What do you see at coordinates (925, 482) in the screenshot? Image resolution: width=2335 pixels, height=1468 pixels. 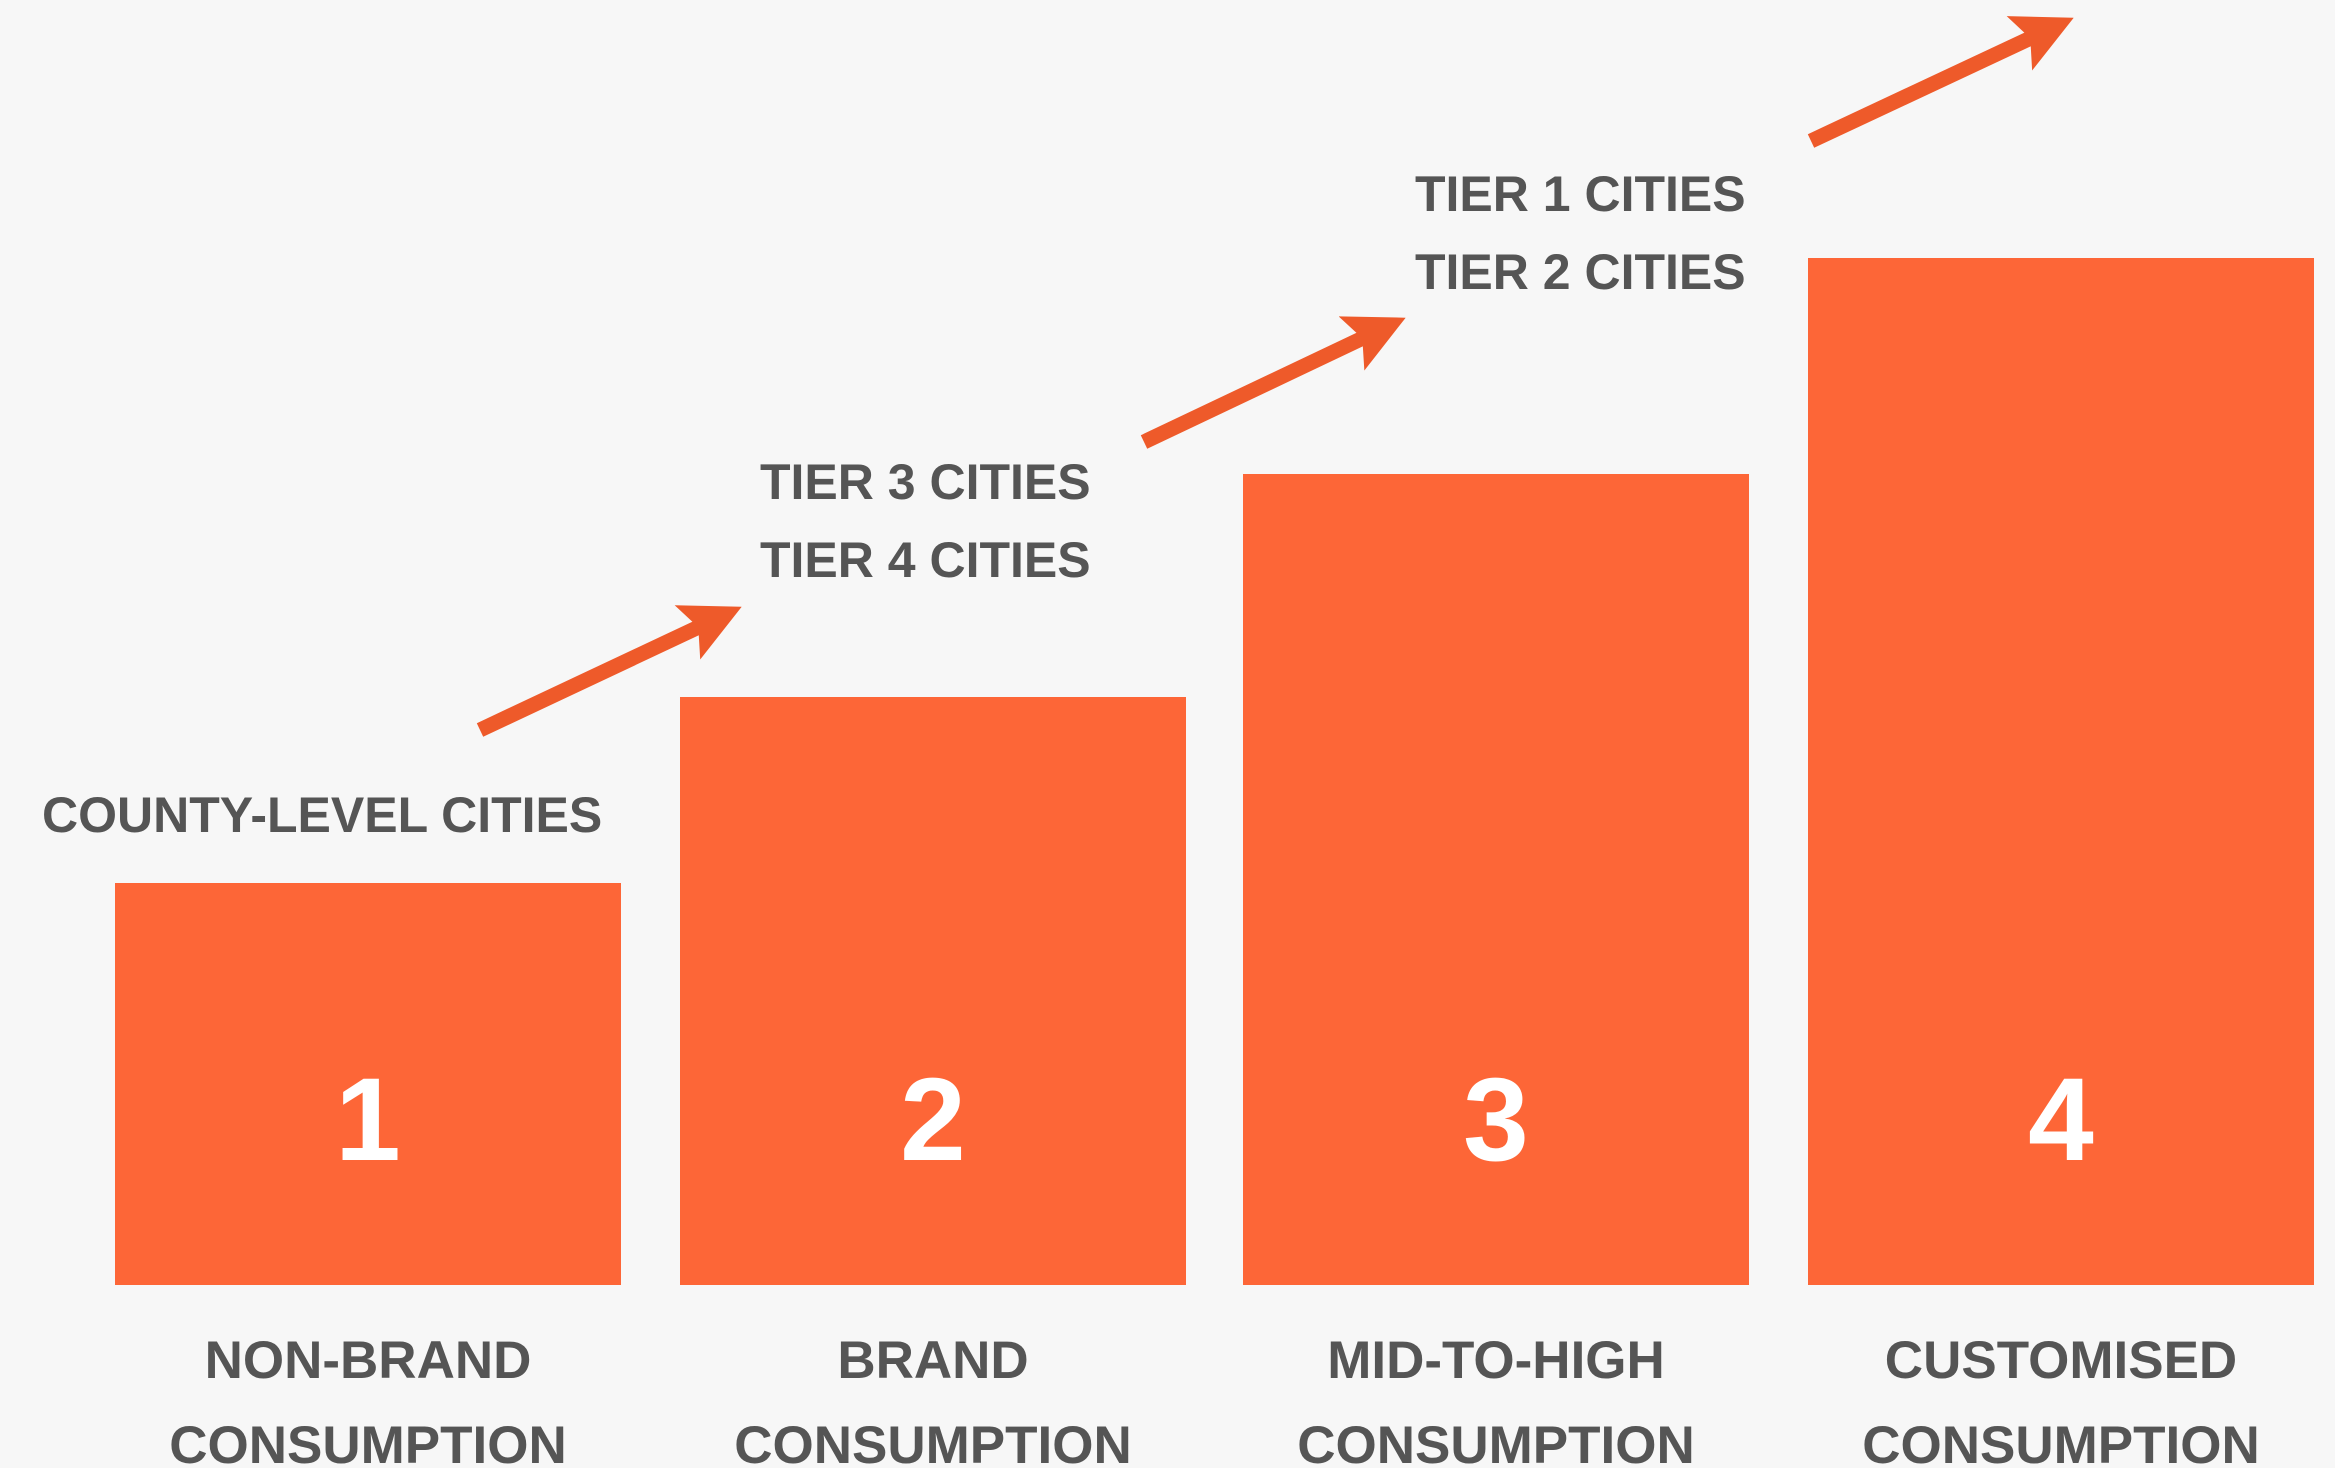 I see `city-label: TIER 3 CITIES` at bounding box center [925, 482].